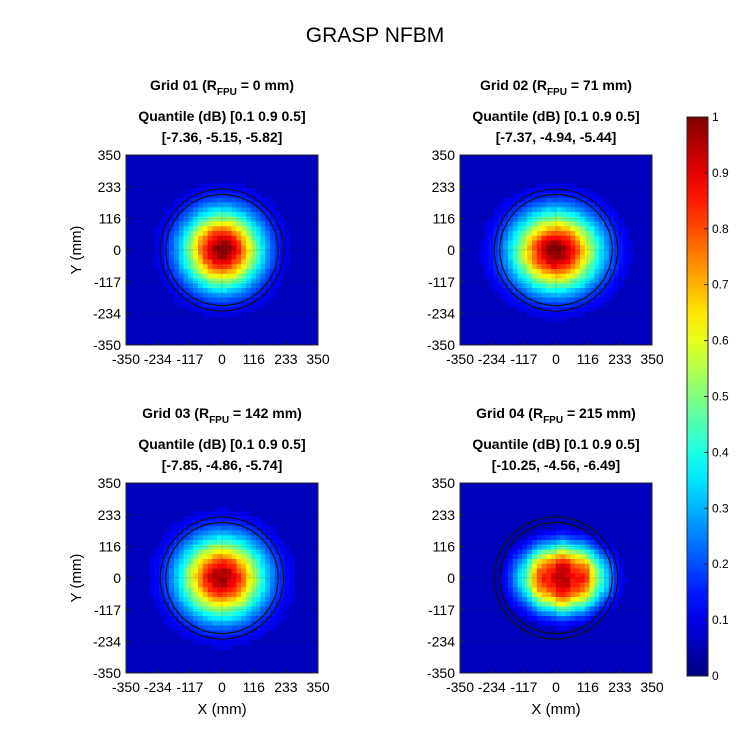 Image resolution: width=750 pixels, height=750 pixels. I want to click on panel-title-prefix: Grid 02 (R, so click(513, 85).